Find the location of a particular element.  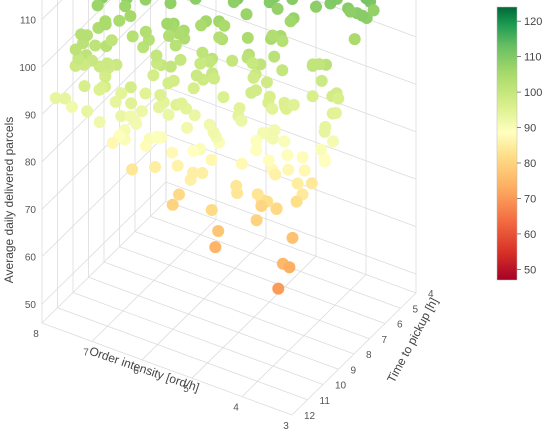

y-tick-label: 4 is located at coordinates (431, 294).